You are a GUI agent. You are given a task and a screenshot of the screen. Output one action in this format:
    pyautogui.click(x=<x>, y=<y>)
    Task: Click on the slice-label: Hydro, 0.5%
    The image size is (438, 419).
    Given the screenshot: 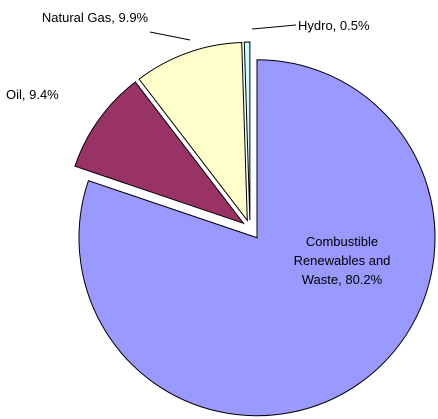 What is the action you would take?
    pyautogui.click(x=334, y=25)
    